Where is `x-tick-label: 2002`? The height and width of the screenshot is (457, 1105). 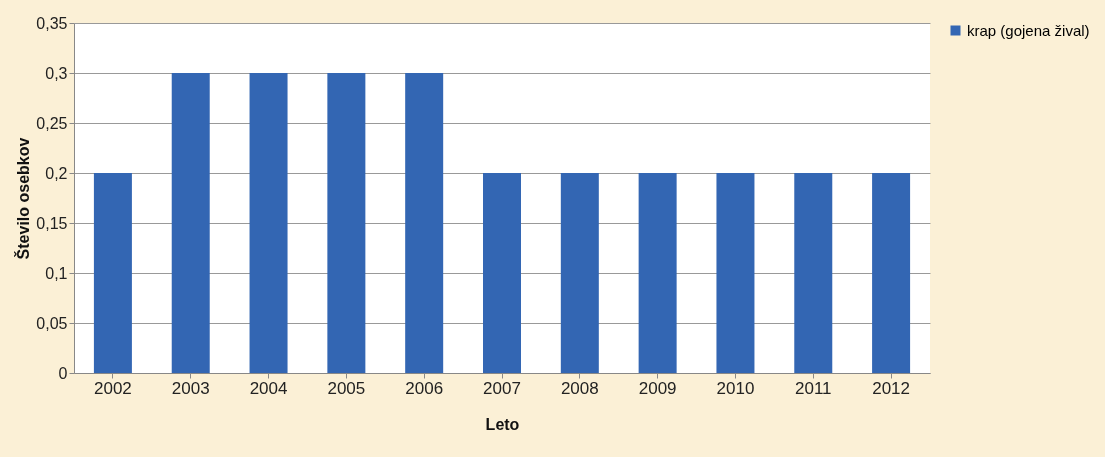 x-tick-label: 2002 is located at coordinates (113, 388).